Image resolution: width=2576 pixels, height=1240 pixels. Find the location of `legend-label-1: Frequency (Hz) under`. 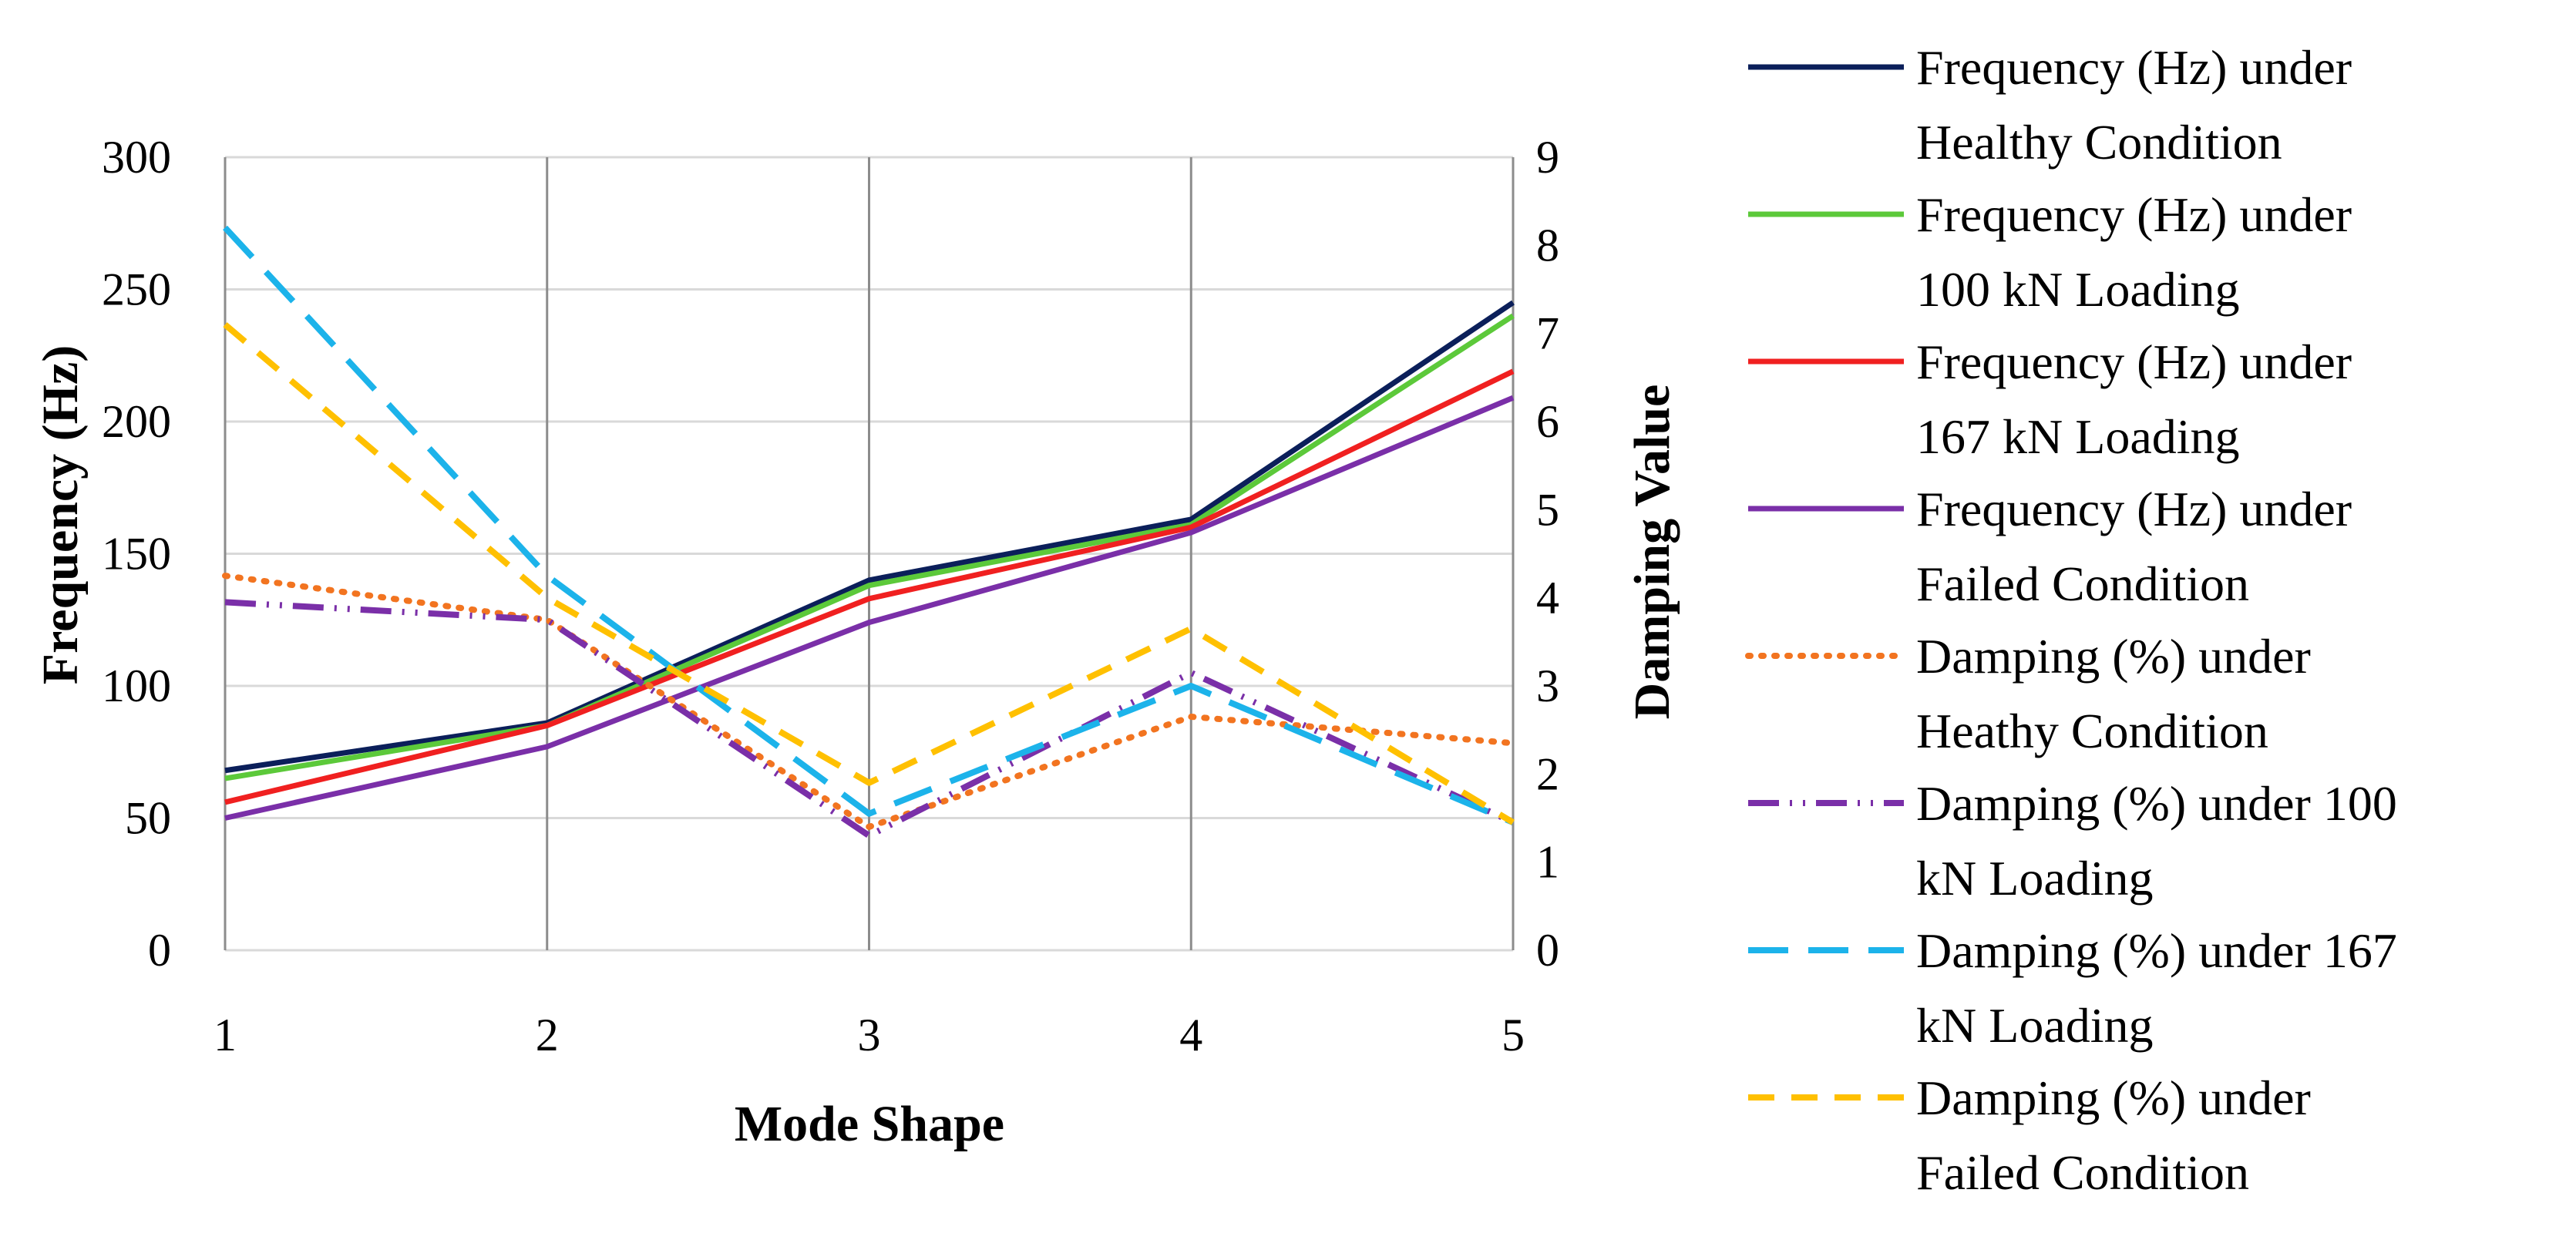

legend-label-1: Frequency (Hz) under is located at coordinates (2134, 67).